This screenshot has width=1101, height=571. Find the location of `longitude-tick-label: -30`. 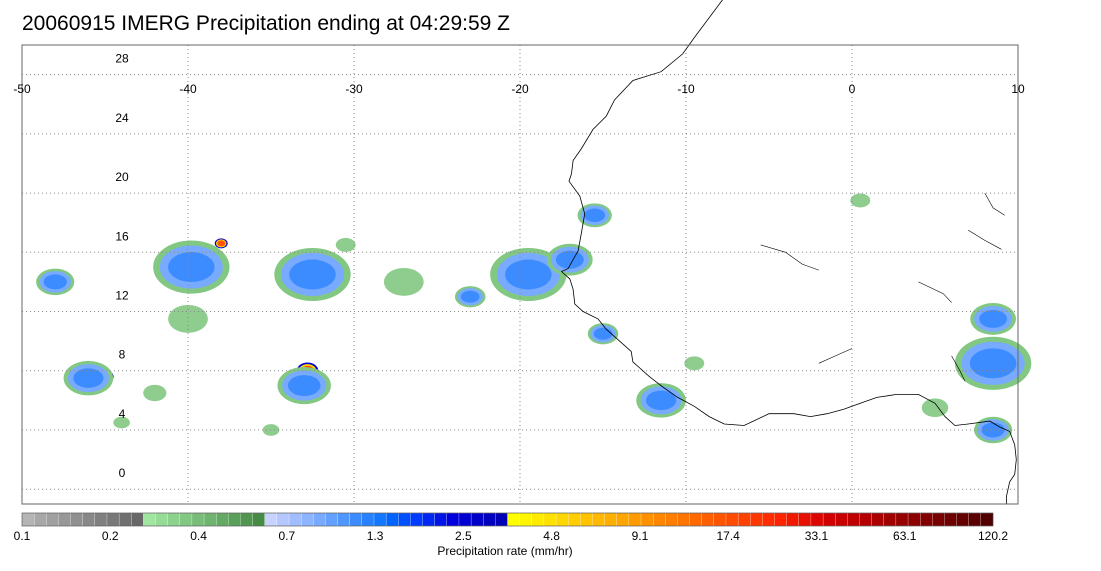

longitude-tick-label: -30 is located at coordinates (354, 89).